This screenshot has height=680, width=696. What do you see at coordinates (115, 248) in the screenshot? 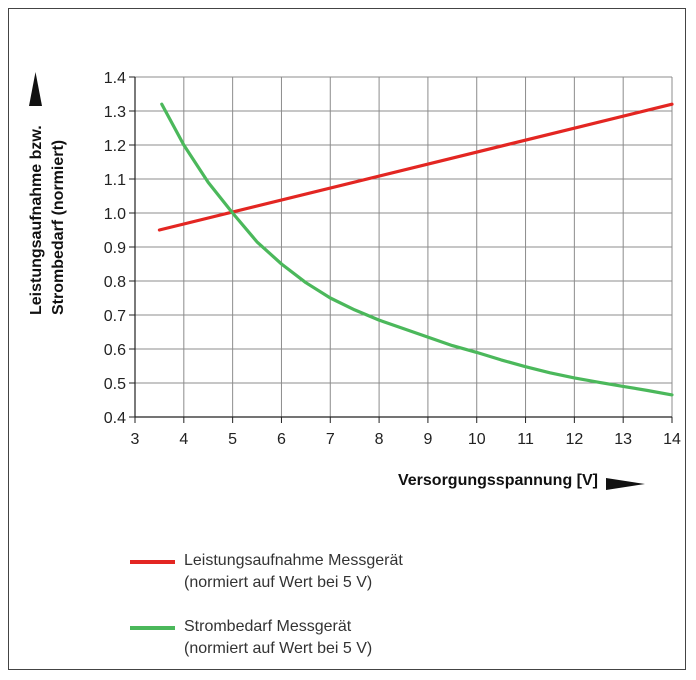
I see `y-tick-label: 0.9` at bounding box center [115, 248].